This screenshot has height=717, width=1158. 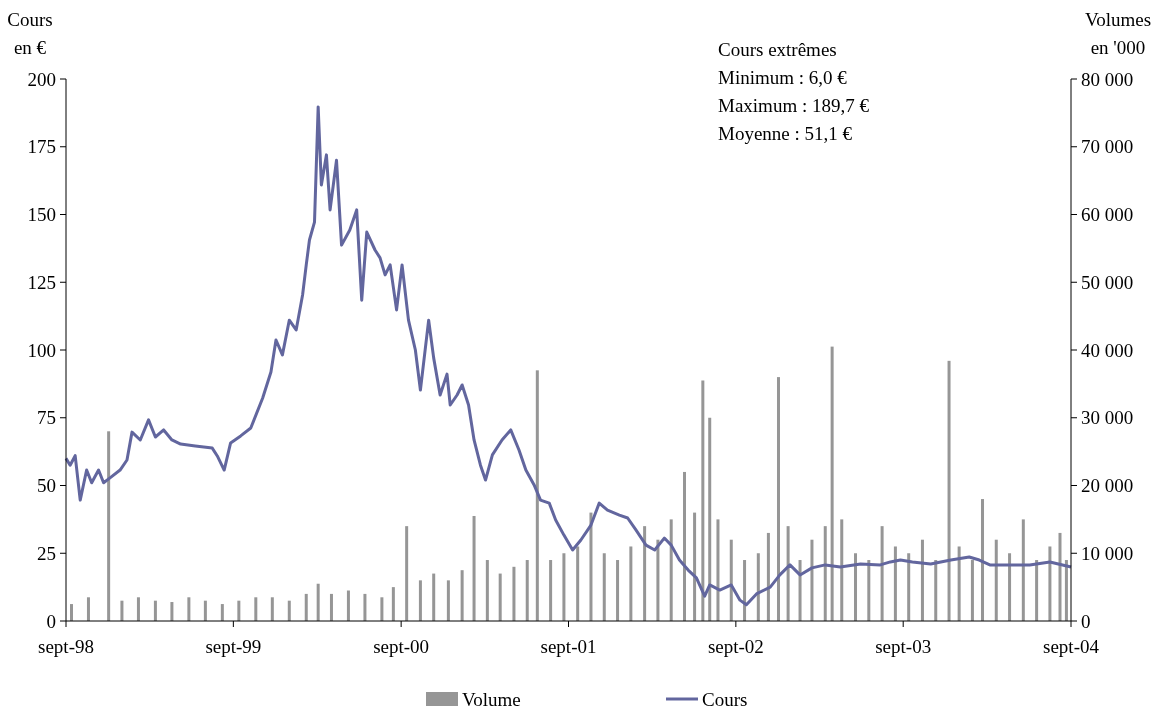 I want to click on annotation: Moyenne : 51,1 €, so click(x=785, y=133).